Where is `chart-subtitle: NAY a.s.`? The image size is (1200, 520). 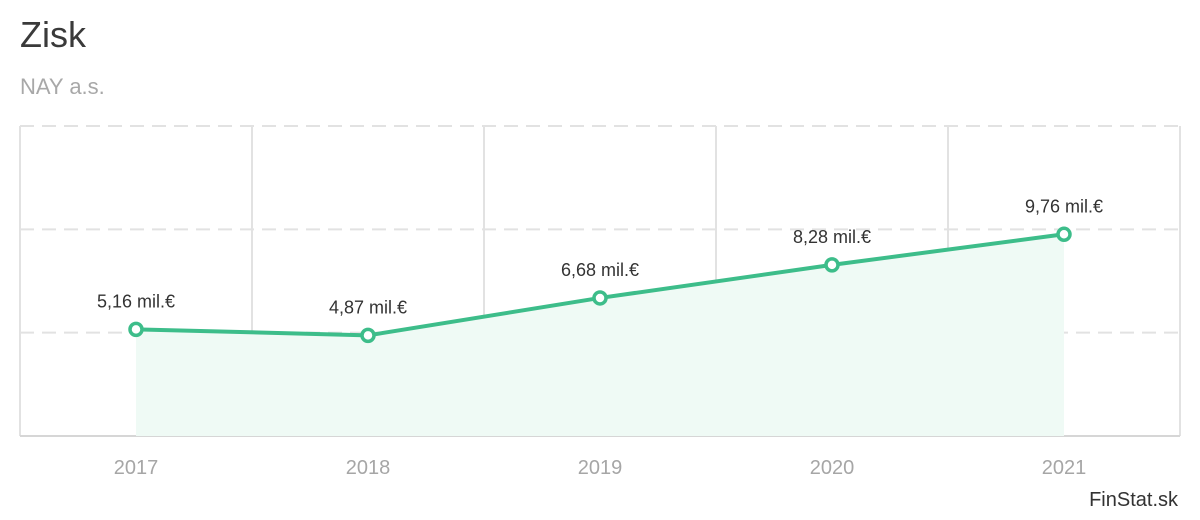 chart-subtitle: NAY a.s. is located at coordinates (62, 86).